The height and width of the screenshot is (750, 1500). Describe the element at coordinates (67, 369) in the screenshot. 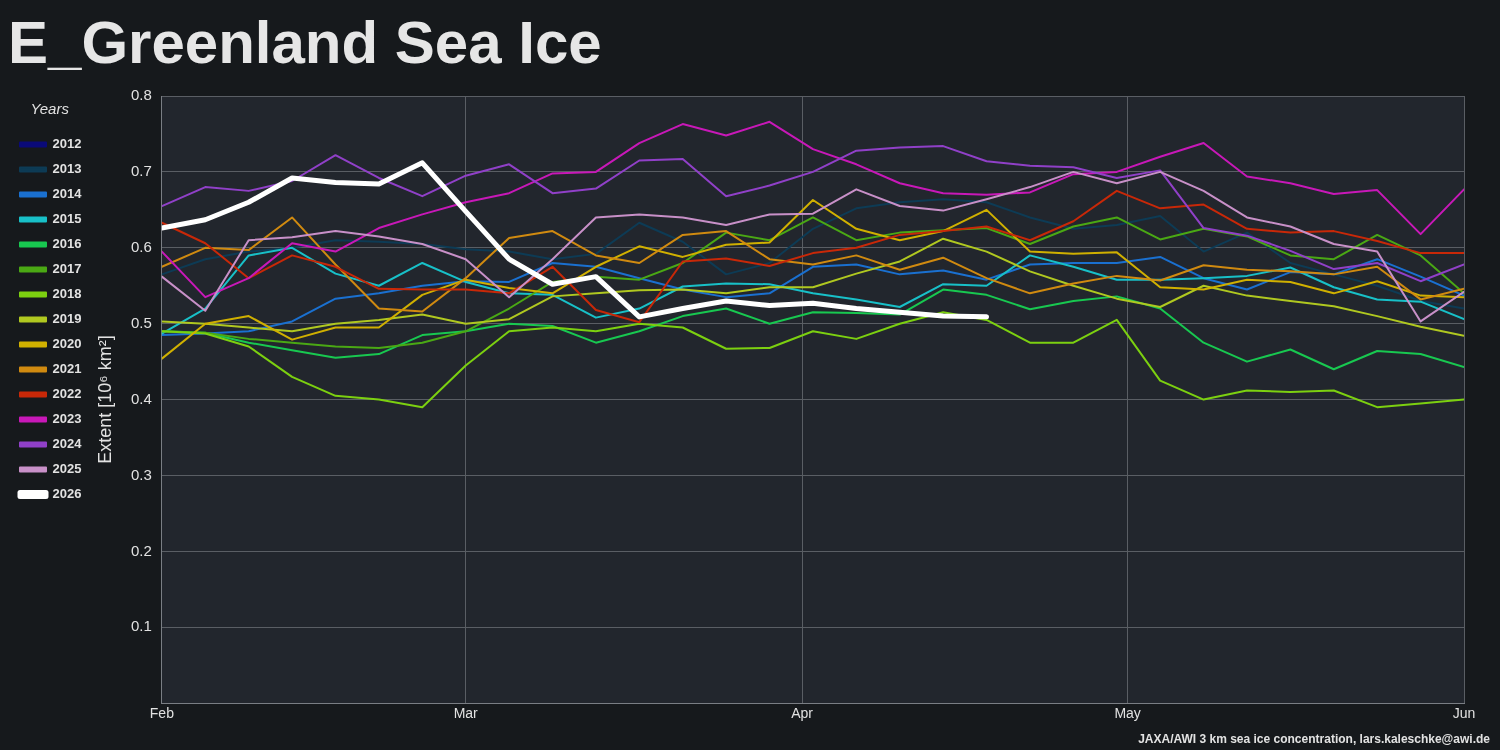

I see `legend-label: 2021` at that location.